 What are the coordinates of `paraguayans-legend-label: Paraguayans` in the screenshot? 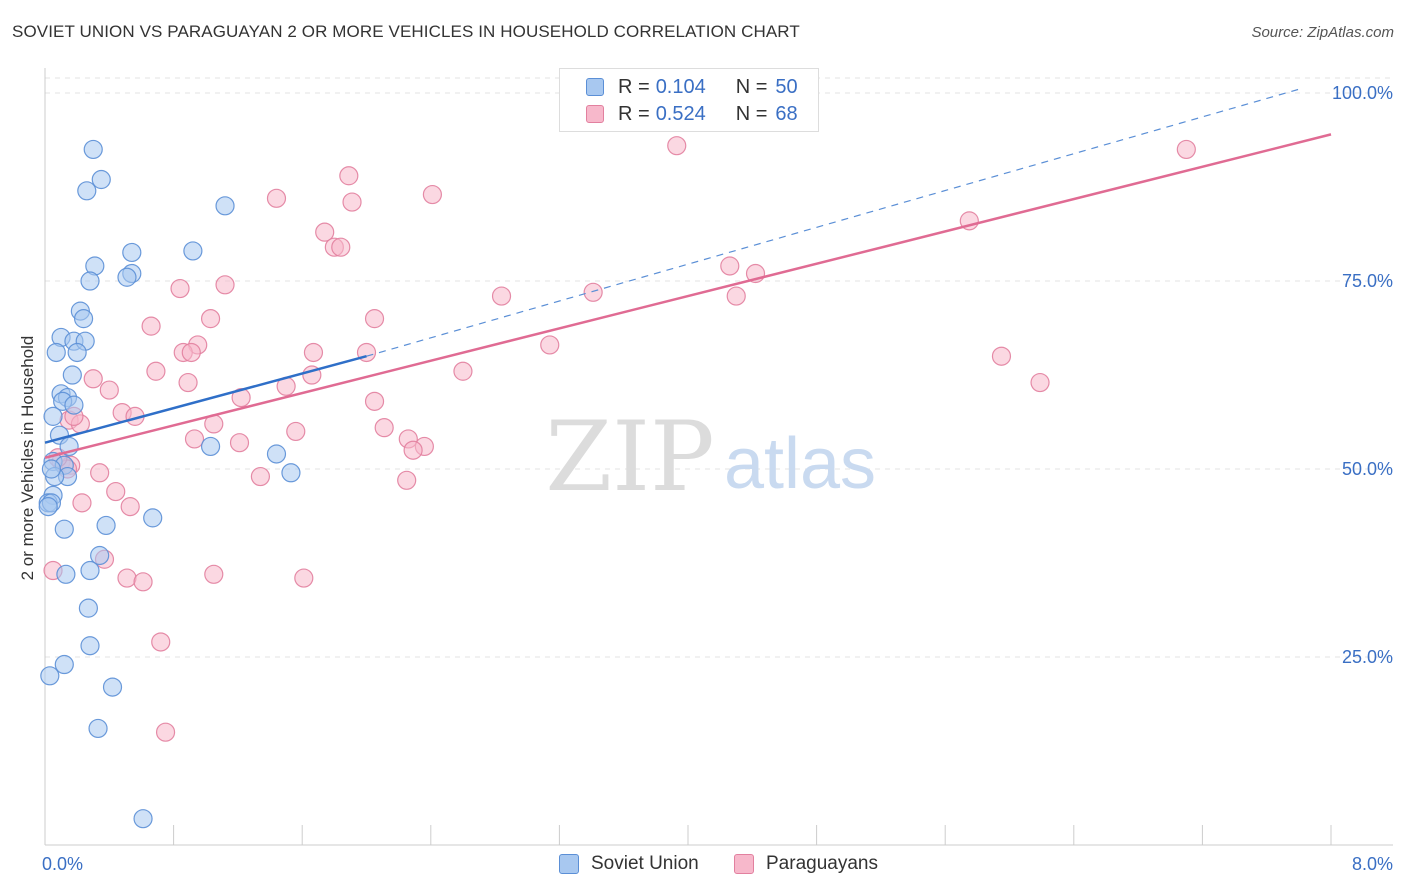 It's located at (822, 863).